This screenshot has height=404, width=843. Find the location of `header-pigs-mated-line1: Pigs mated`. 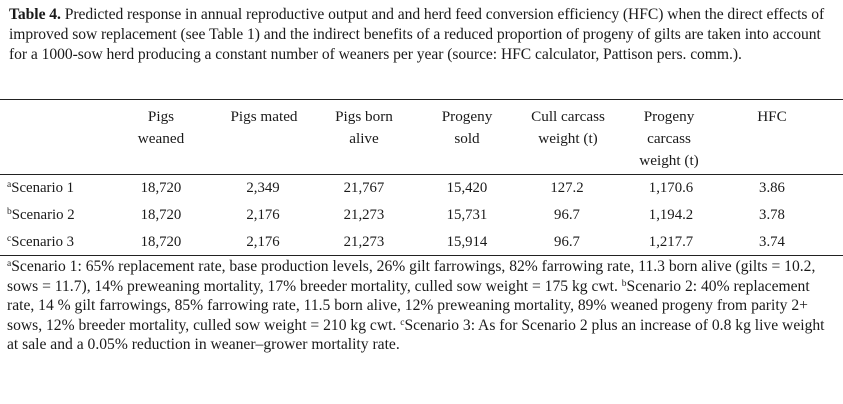

header-pigs-mated-line1: Pigs mated is located at coordinates (264, 116).